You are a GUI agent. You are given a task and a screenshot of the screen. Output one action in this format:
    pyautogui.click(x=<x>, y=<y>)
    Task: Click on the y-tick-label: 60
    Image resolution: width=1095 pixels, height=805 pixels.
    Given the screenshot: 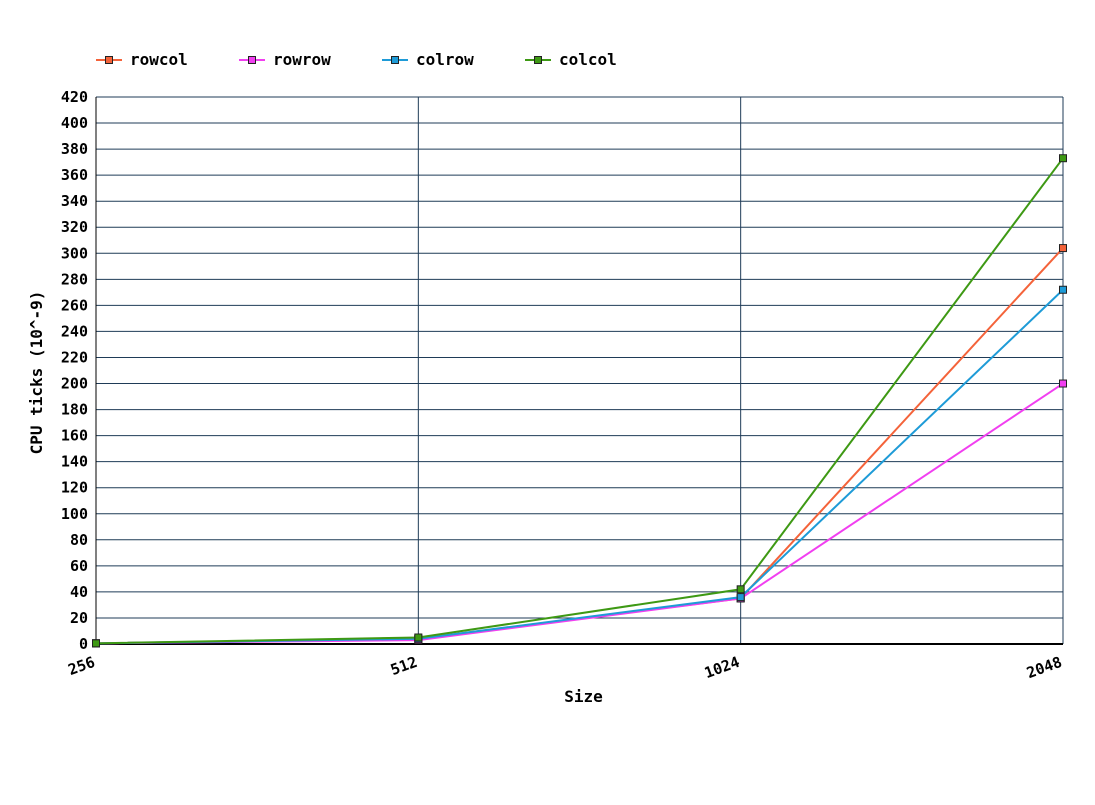 What is the action you would take?
    pyautogui.click(x=79, y=566)
    